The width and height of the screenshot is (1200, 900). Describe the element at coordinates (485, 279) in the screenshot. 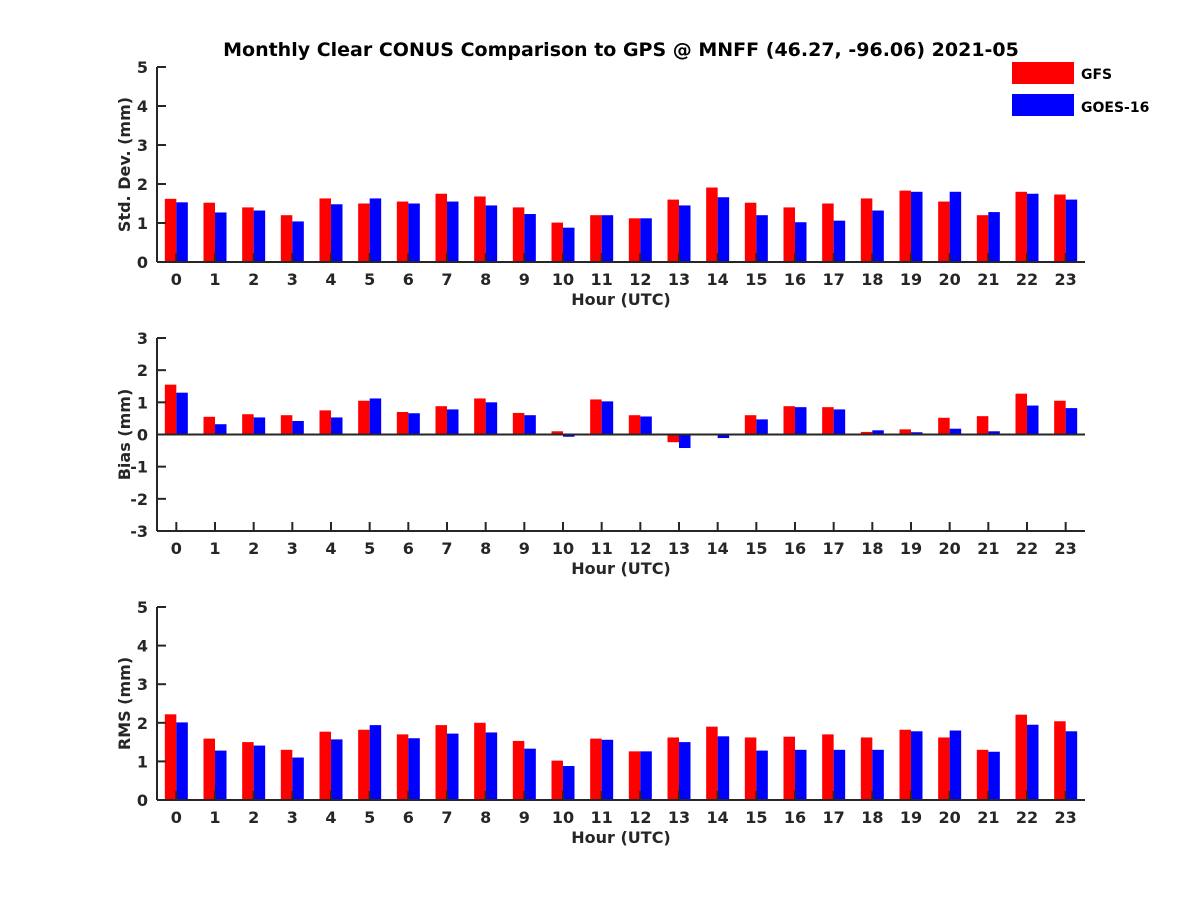

I see `x-tick-label: 8` at that location.